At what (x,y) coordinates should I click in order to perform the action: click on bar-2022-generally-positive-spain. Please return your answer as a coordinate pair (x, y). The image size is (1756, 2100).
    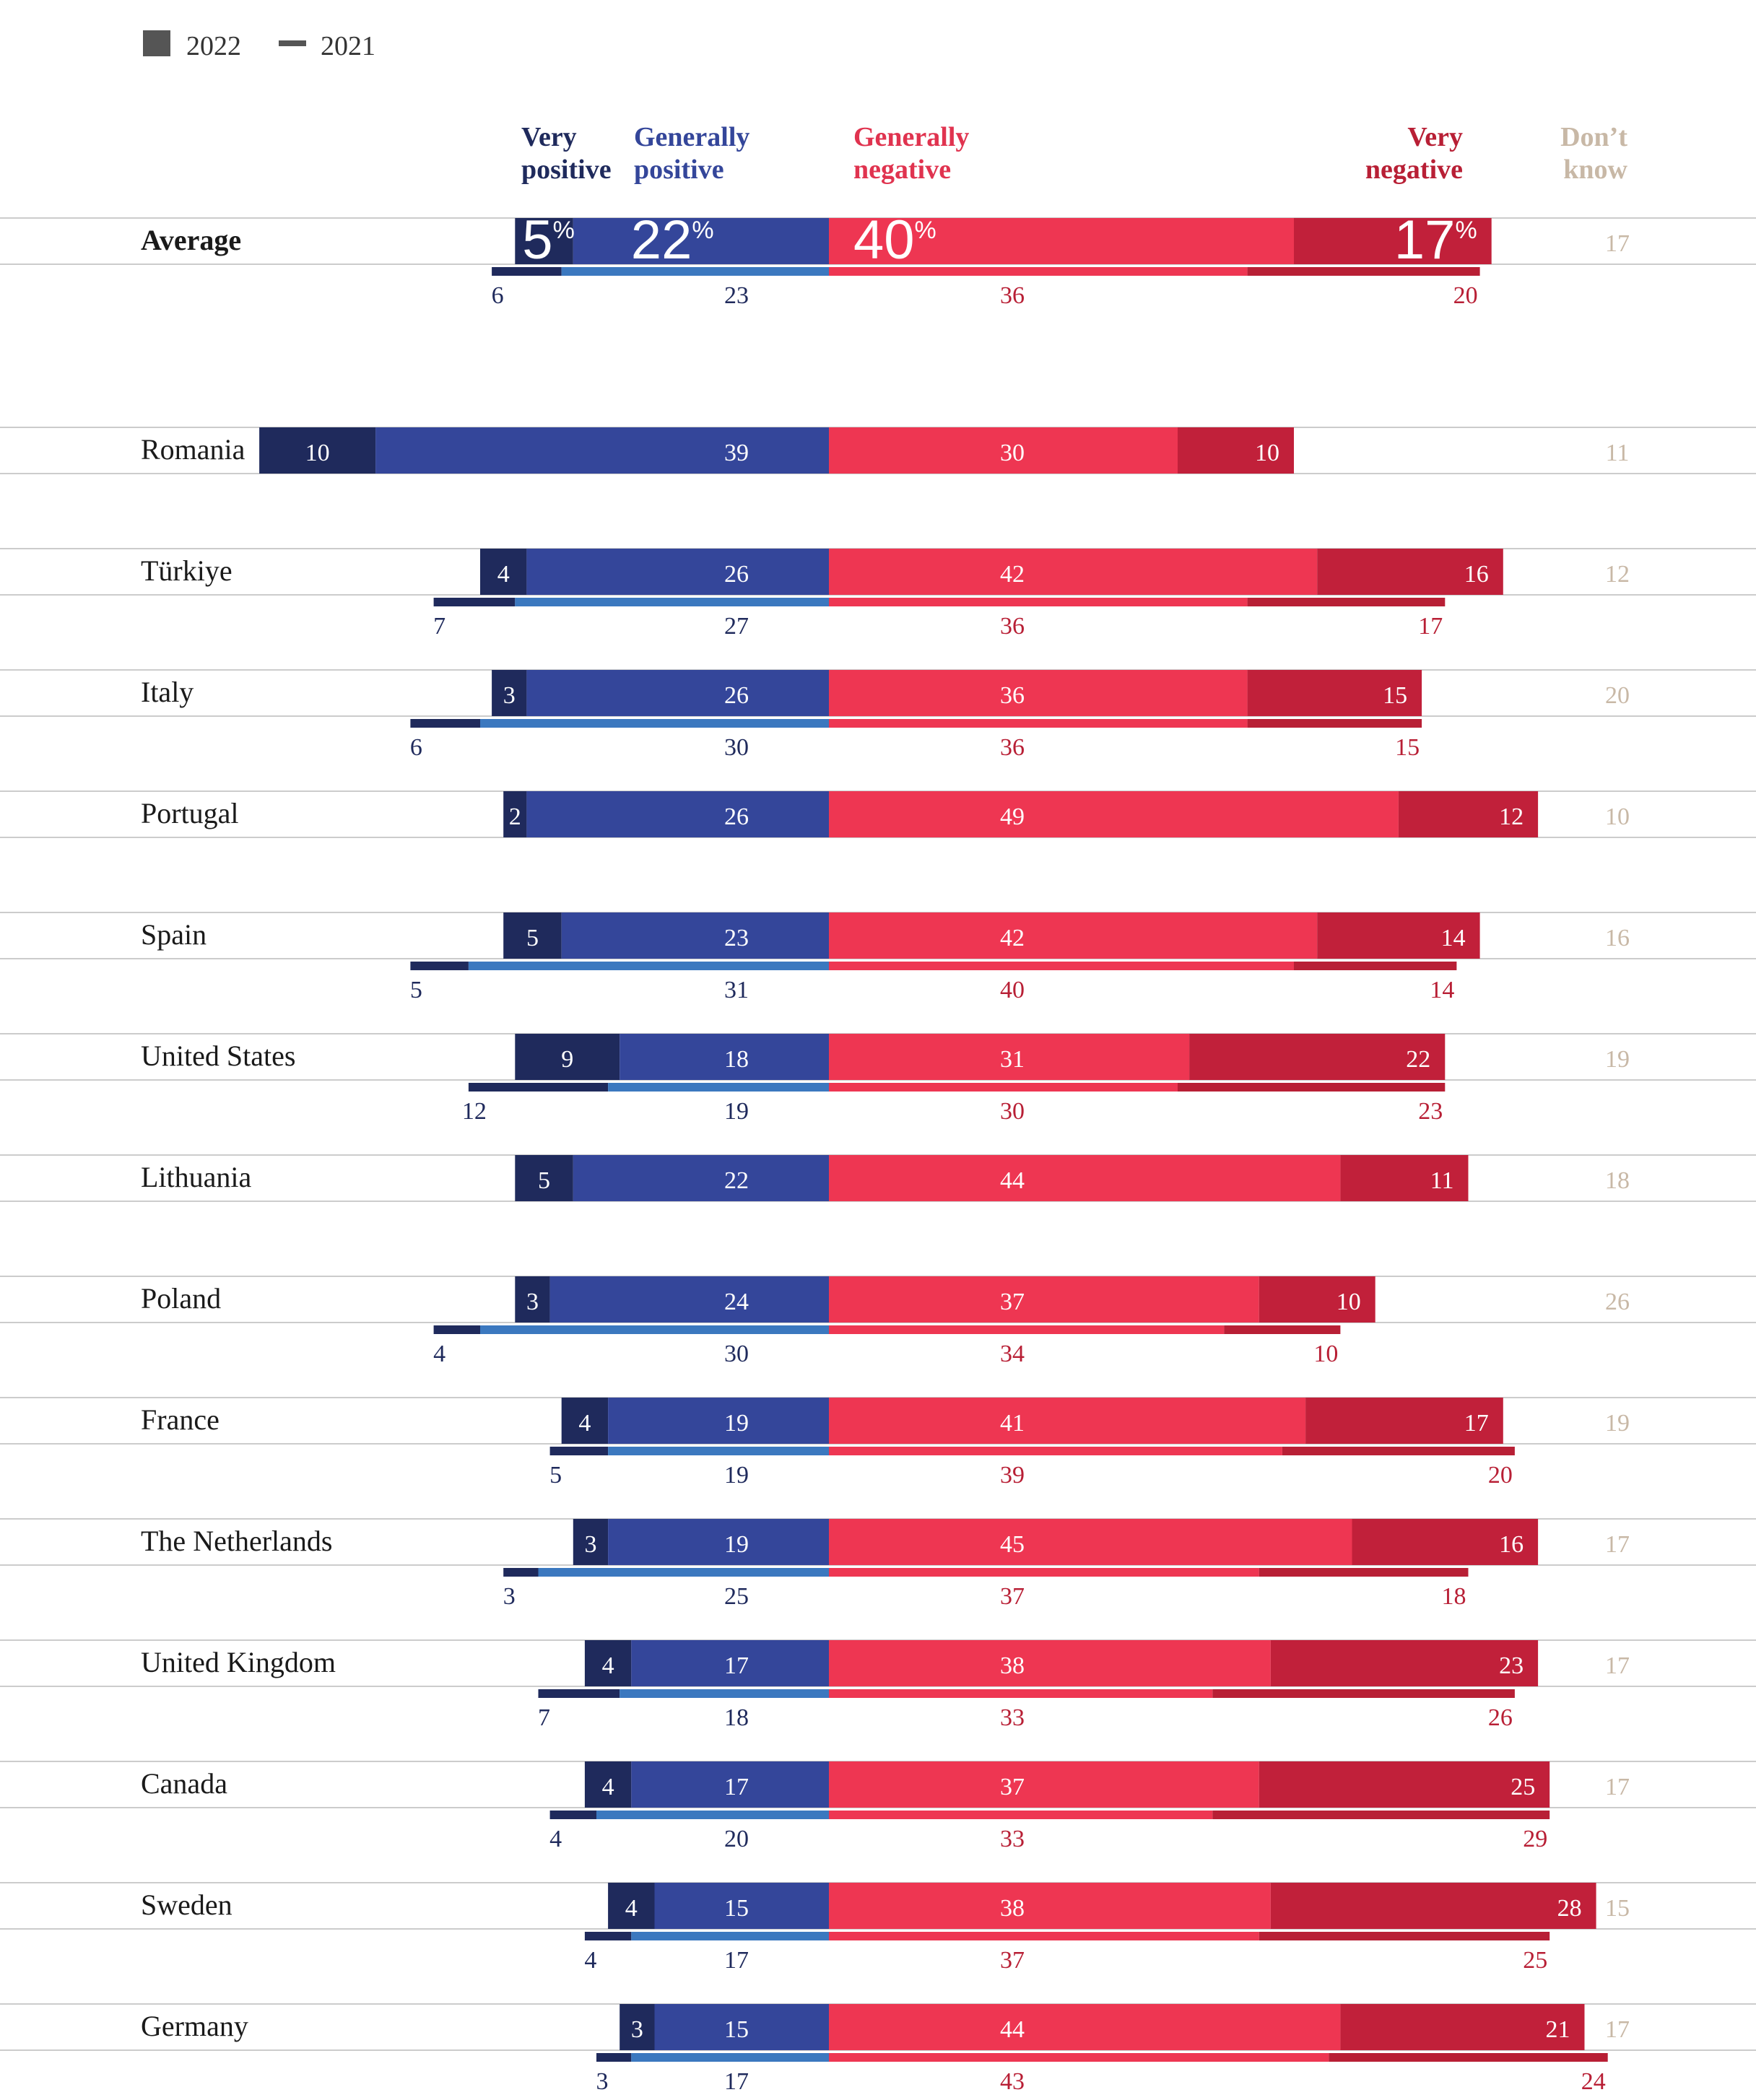
    Looking at the image, I should click on (695, 935).